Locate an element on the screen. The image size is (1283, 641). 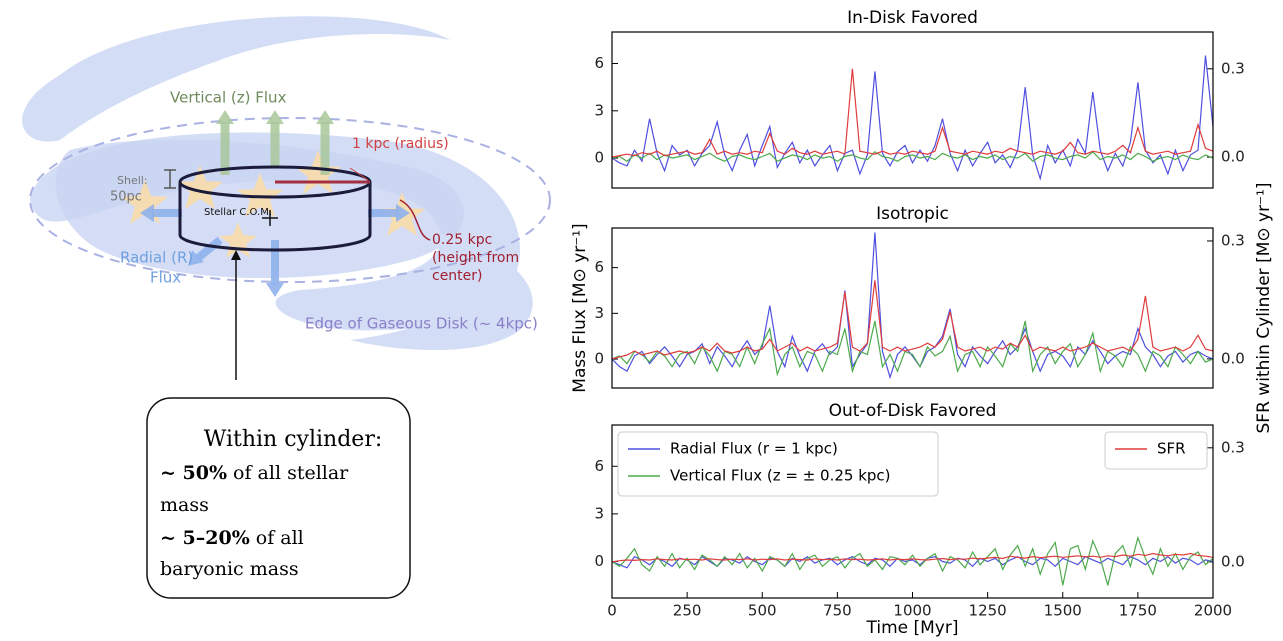
x-tick-label: 2000 is located at coordinates (1213, 611).